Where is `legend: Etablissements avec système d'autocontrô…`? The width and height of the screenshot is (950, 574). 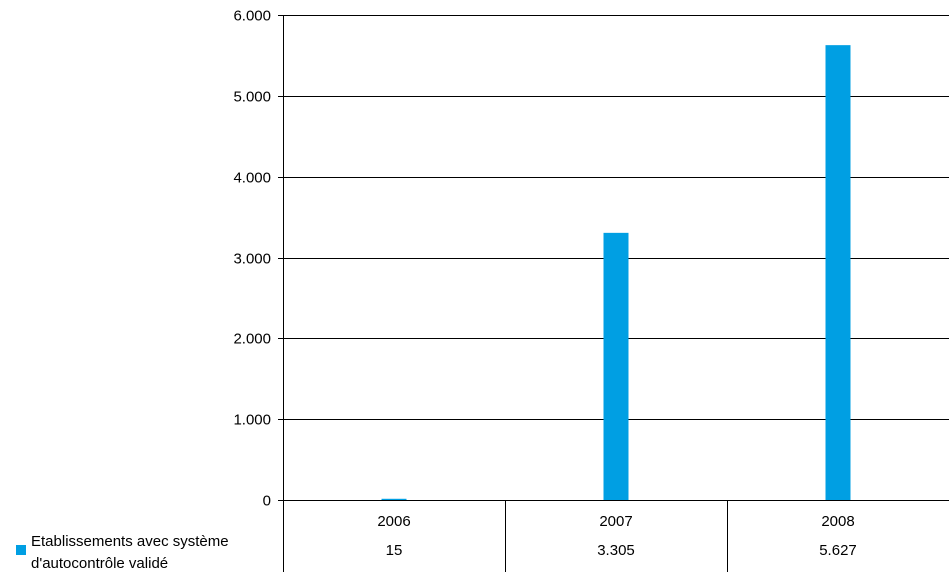 legend: Etablissements avec système d'autocontrô… is located at coordinates (122, 552).